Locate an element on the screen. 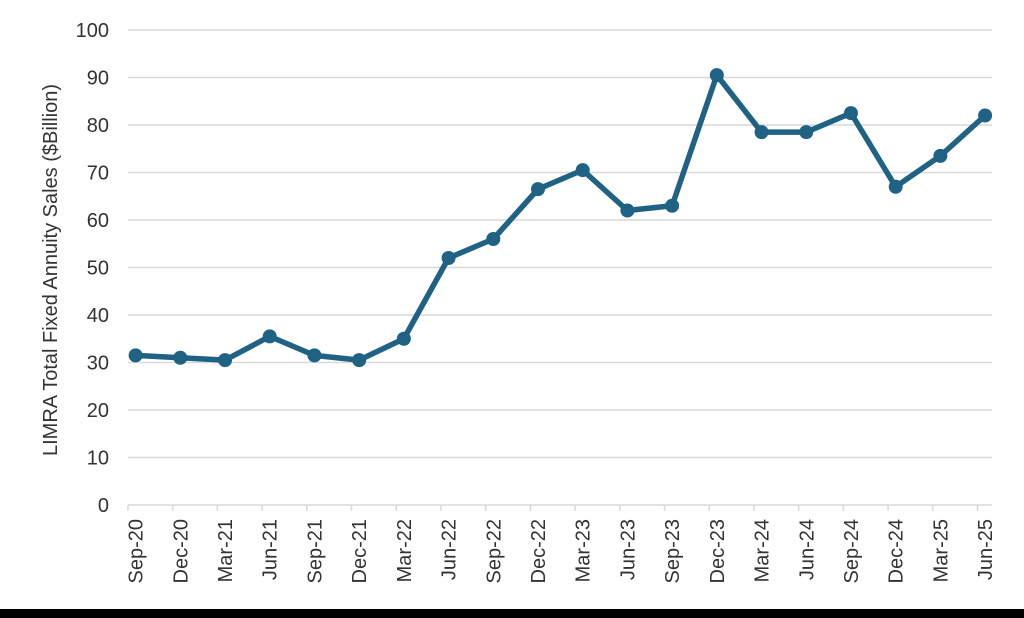 The height and width of the screenshot is (618, 1024). y-axis-tick-label: 30 is located at coordinates (98, 364).